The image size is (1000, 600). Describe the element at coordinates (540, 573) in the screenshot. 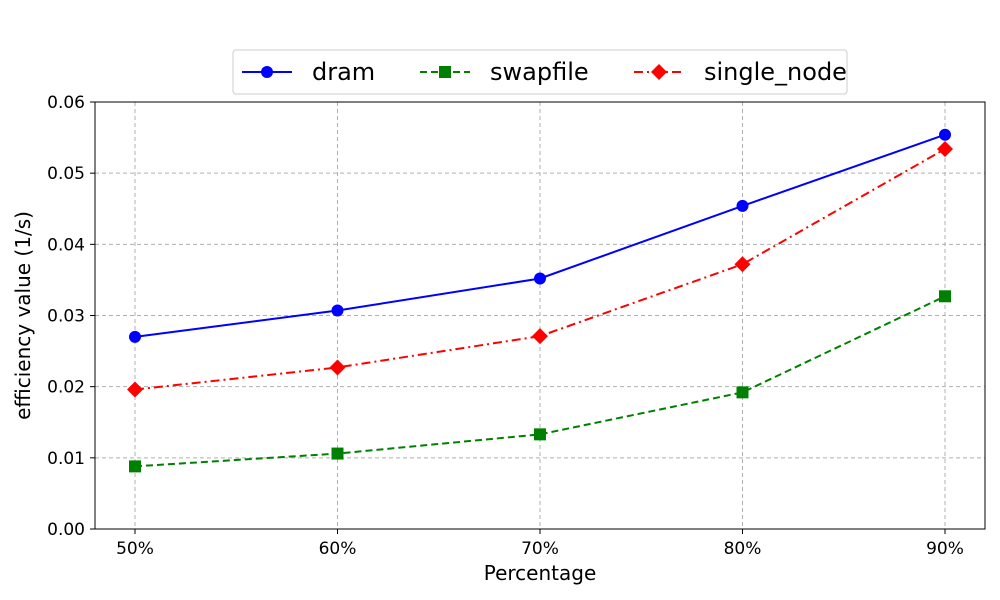

I see `x-axis-label: Percentage` at that location.